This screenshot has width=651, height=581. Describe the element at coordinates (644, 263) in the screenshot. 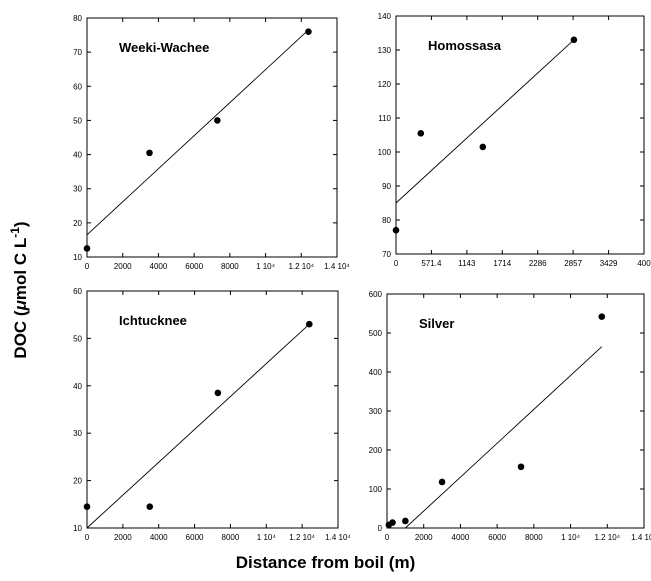

I see `x-tick-label: 400` at that location.